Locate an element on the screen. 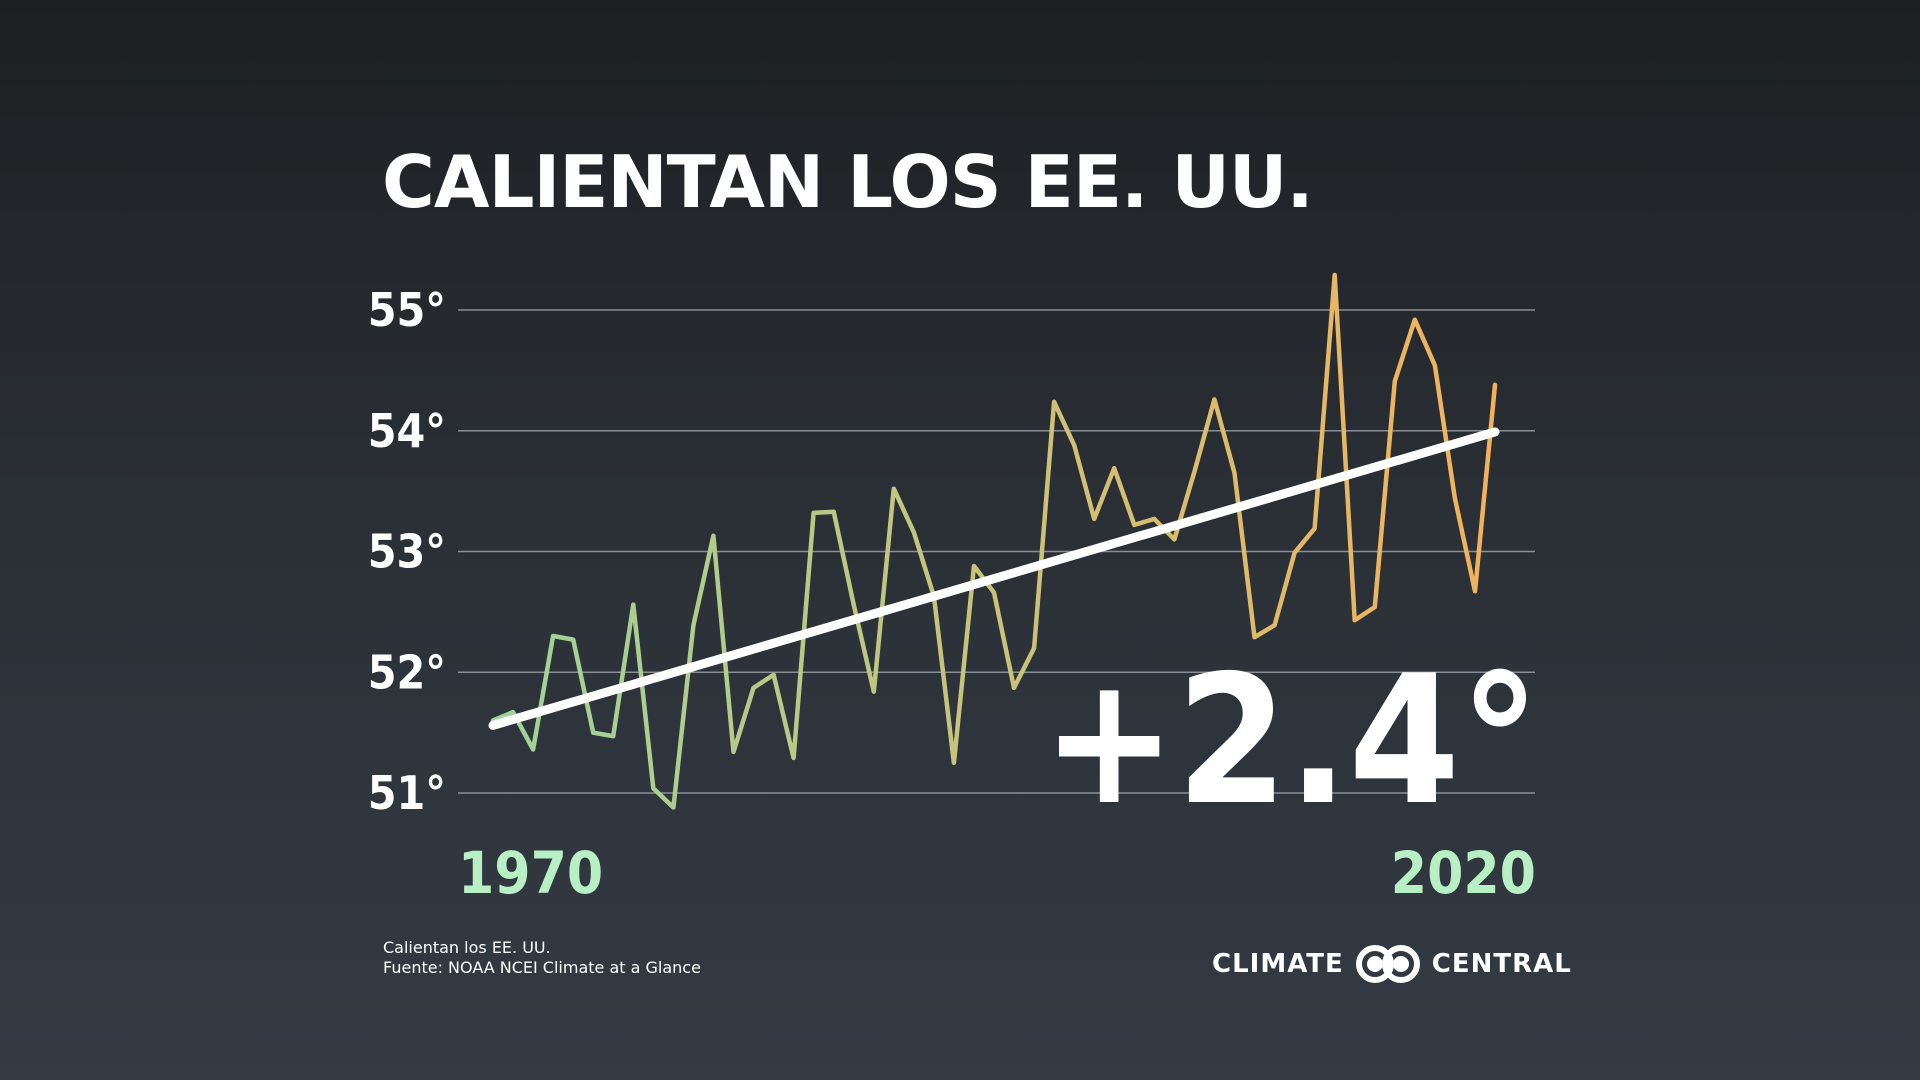 This screenshot has height=1080, width=1920. linked-circles-icon is located at coordinates (1387, 964).